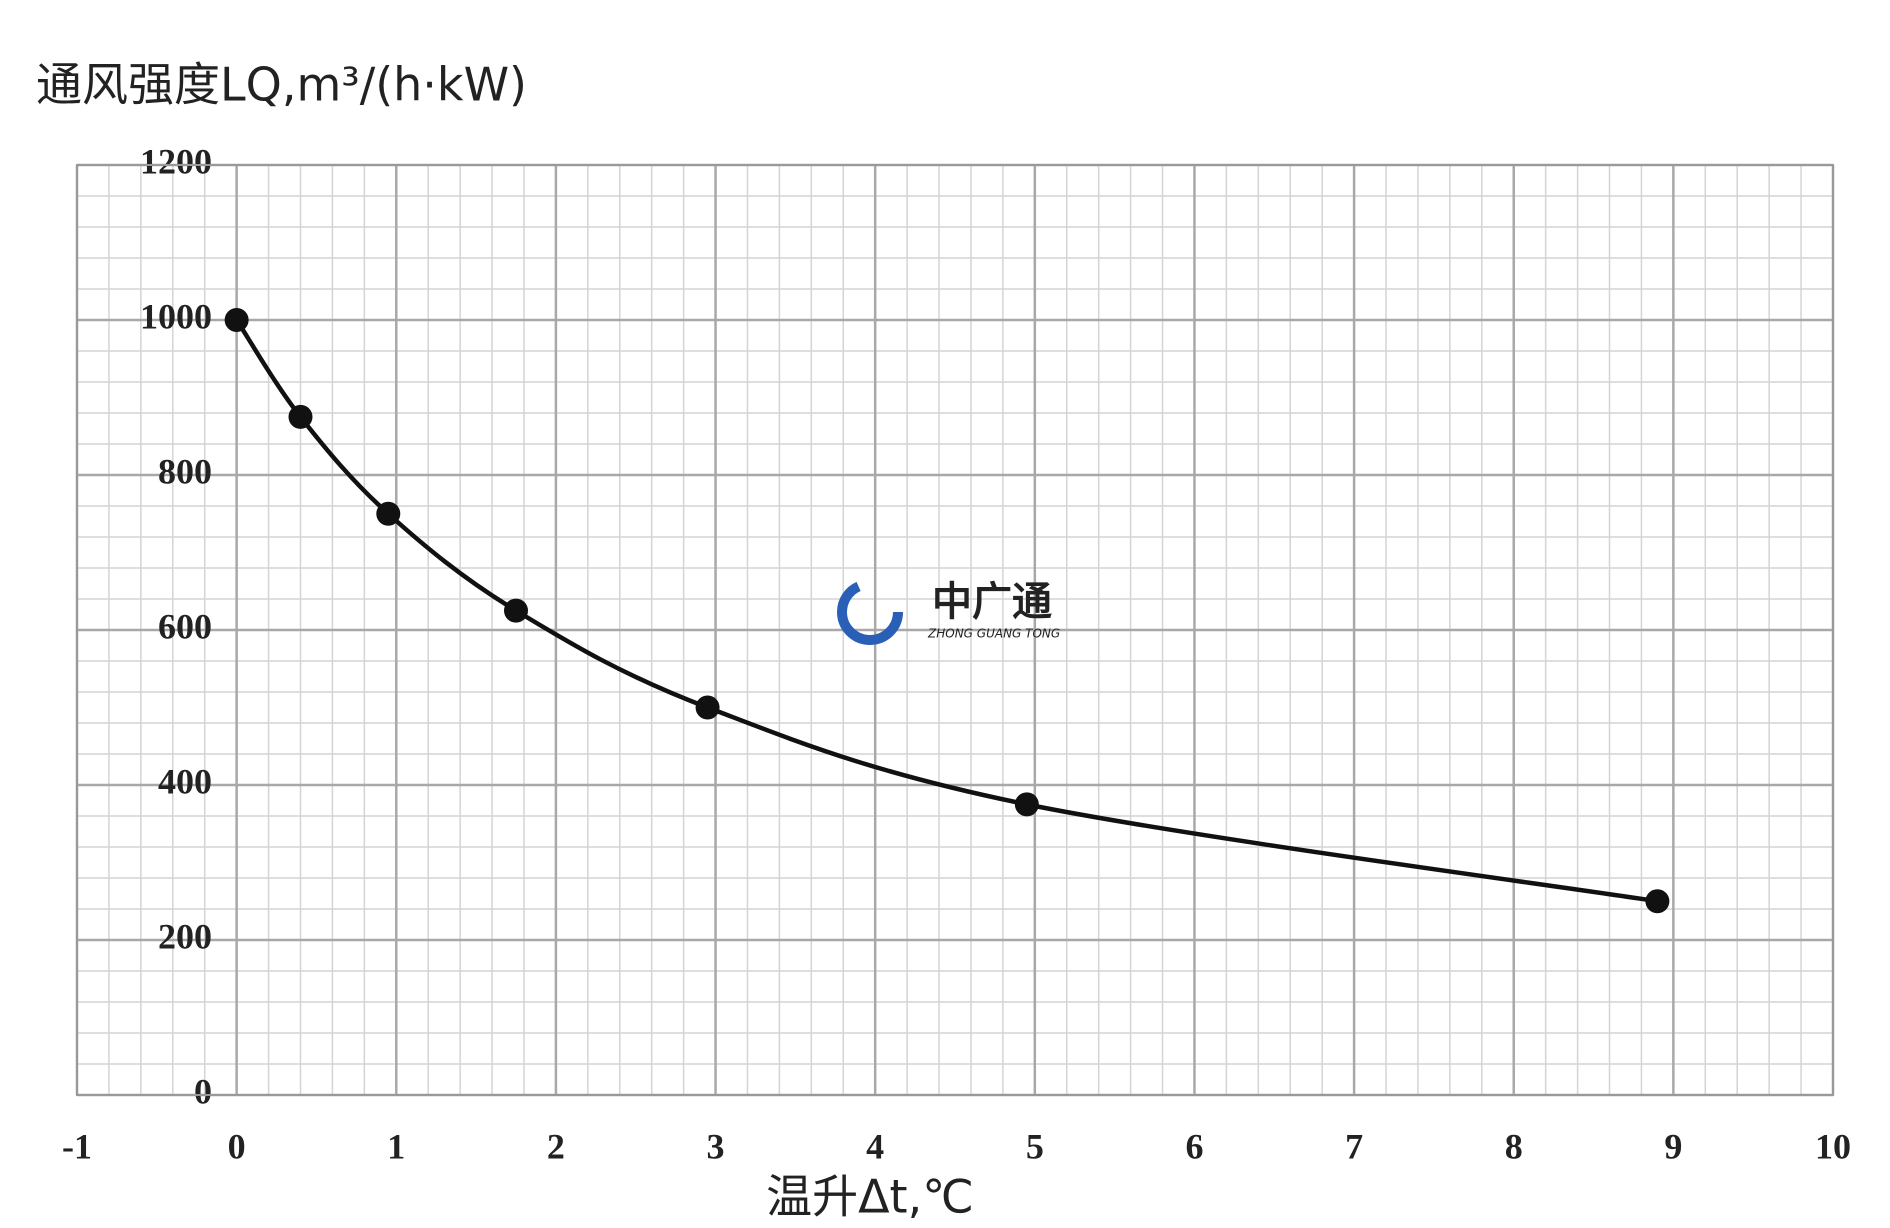 This screenshot has width=1890, height=1228. Describe the element at coordinates (870, 1197) in the screenshot. I see `x-axis-label: 温升Δt,℃` at that location.